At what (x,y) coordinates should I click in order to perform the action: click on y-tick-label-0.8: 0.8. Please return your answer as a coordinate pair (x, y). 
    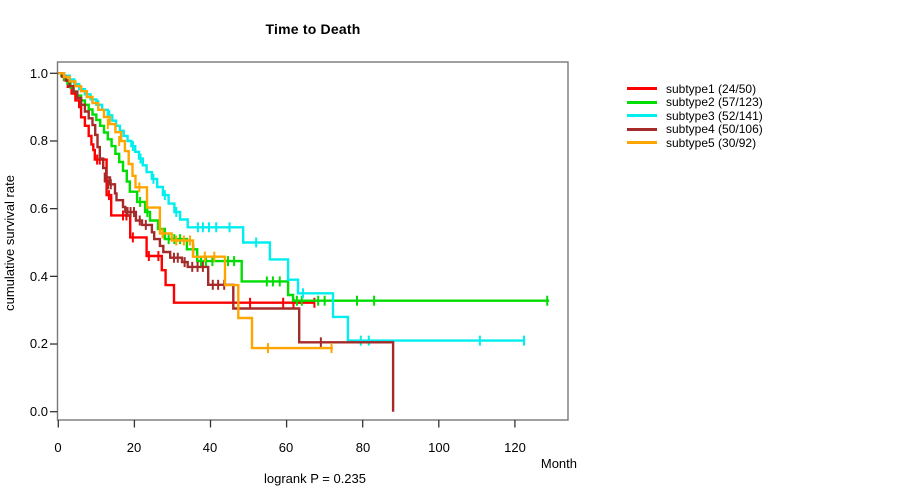
    Looking at the image, I should click on (38, 140).